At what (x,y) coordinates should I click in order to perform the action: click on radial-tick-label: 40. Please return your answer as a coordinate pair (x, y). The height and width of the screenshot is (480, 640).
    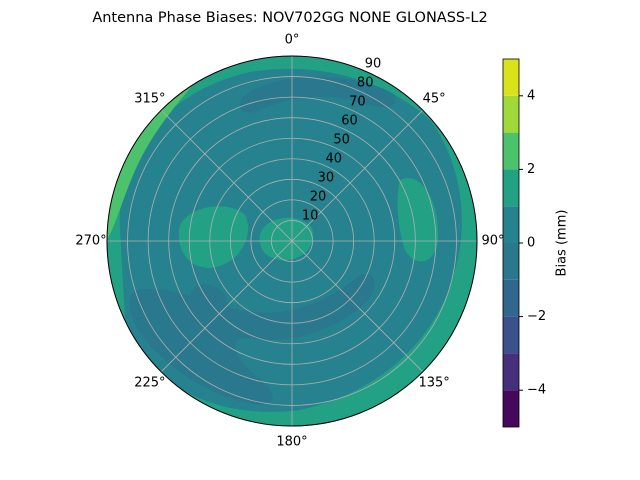
    Looking at the image, I should click on (333, 159).